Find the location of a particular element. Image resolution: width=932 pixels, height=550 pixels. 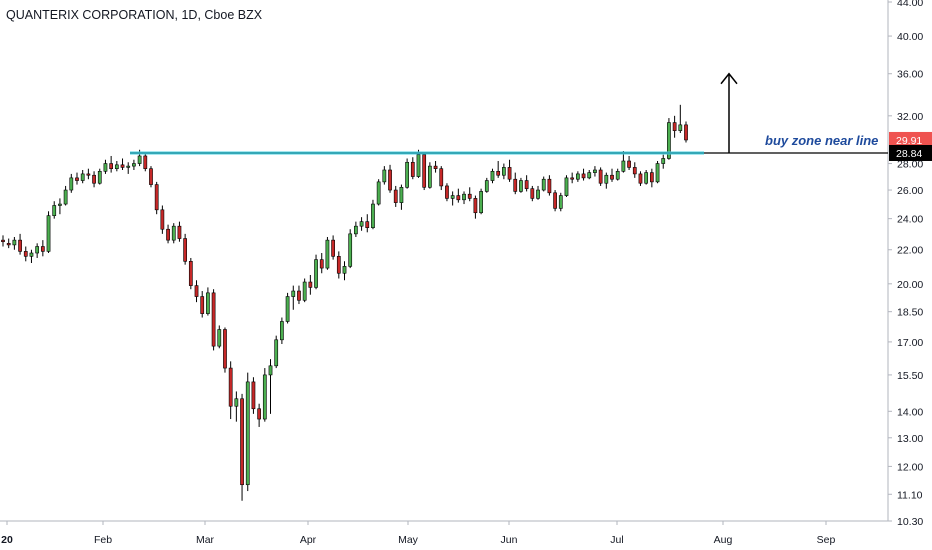

x-tick-label: Aug is located at coordinates (723, 540).